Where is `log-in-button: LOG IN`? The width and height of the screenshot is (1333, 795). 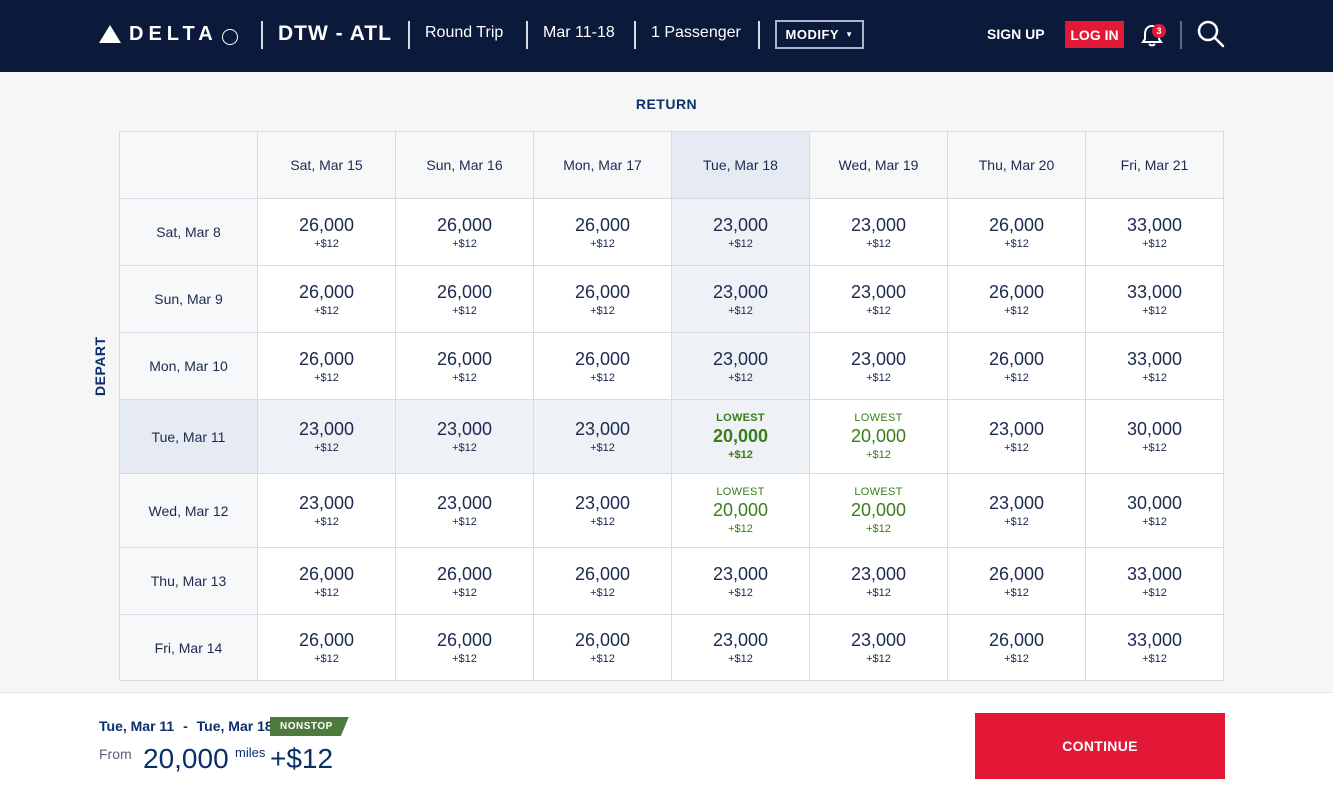
log-in-button: LOG IN is located at coordinates (1094, 34).